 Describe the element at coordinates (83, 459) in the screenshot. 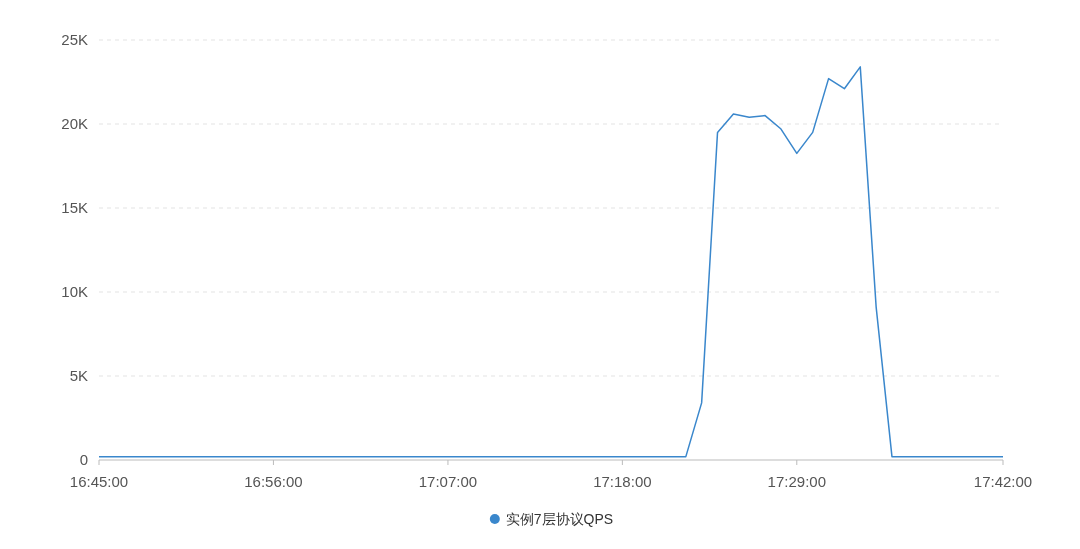

I see `y-tick-label: 0` at that location.